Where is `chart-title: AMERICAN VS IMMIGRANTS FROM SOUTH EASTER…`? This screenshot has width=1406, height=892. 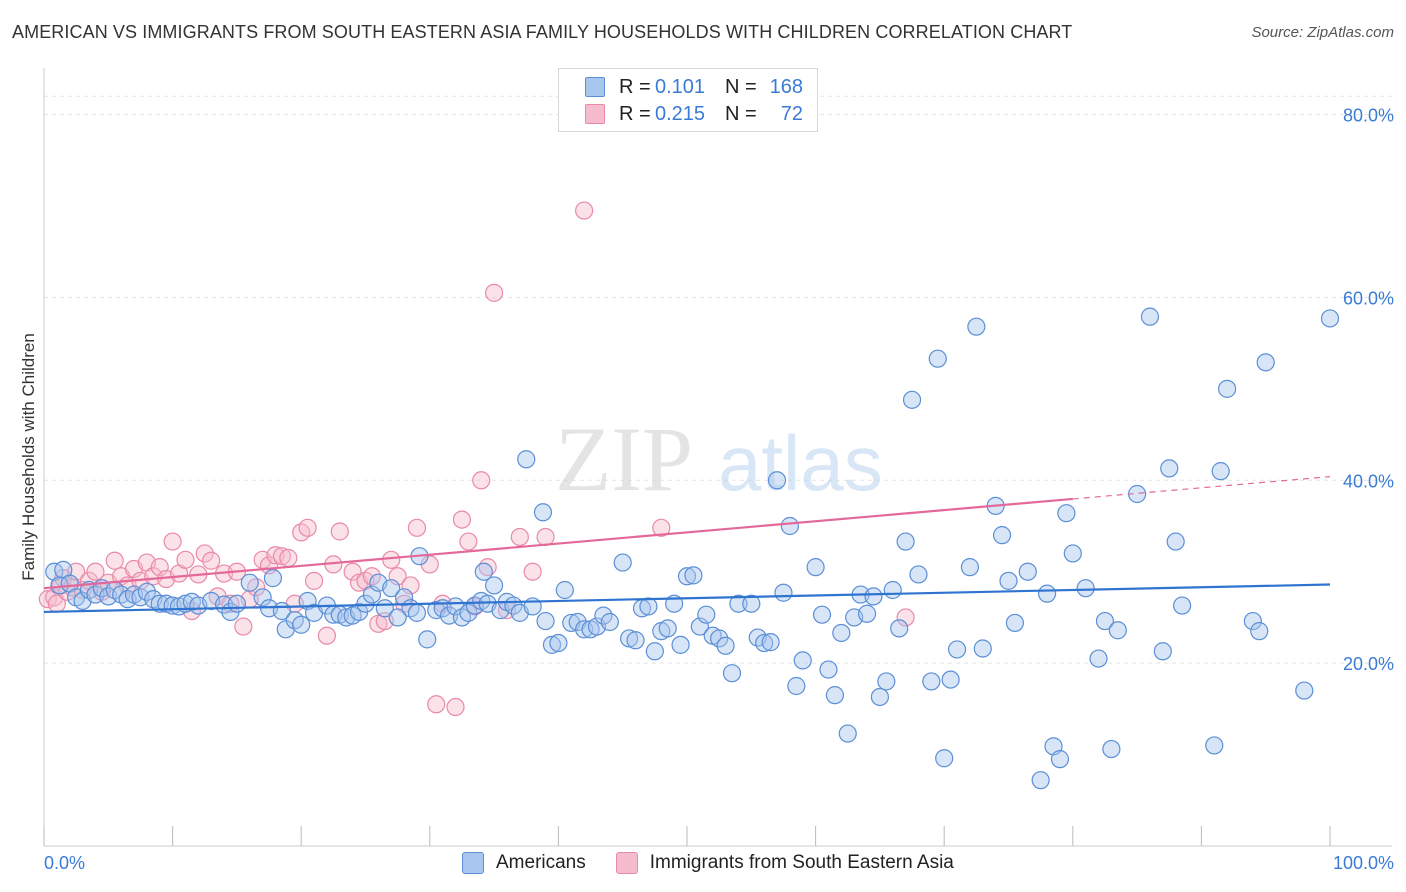 chart-title: AMERICAN VS IMMIGRANTS FROM SOUTH EASTER… is located at coordinates (542, 32).